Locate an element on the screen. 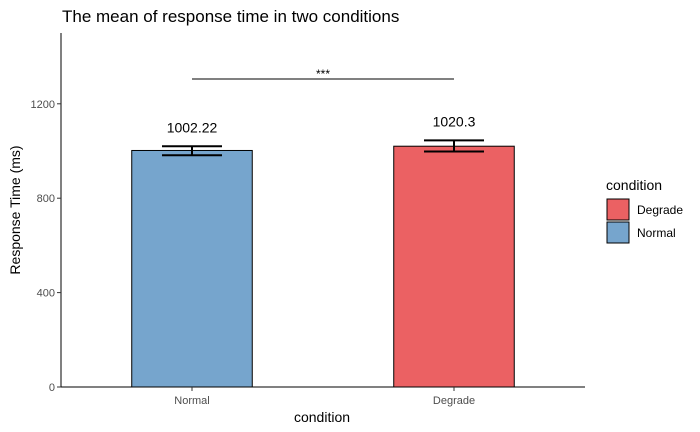 The width and height of the screenshot is (700, 432). y-tick-label-800: 800 is located at coordinates (46, 199).